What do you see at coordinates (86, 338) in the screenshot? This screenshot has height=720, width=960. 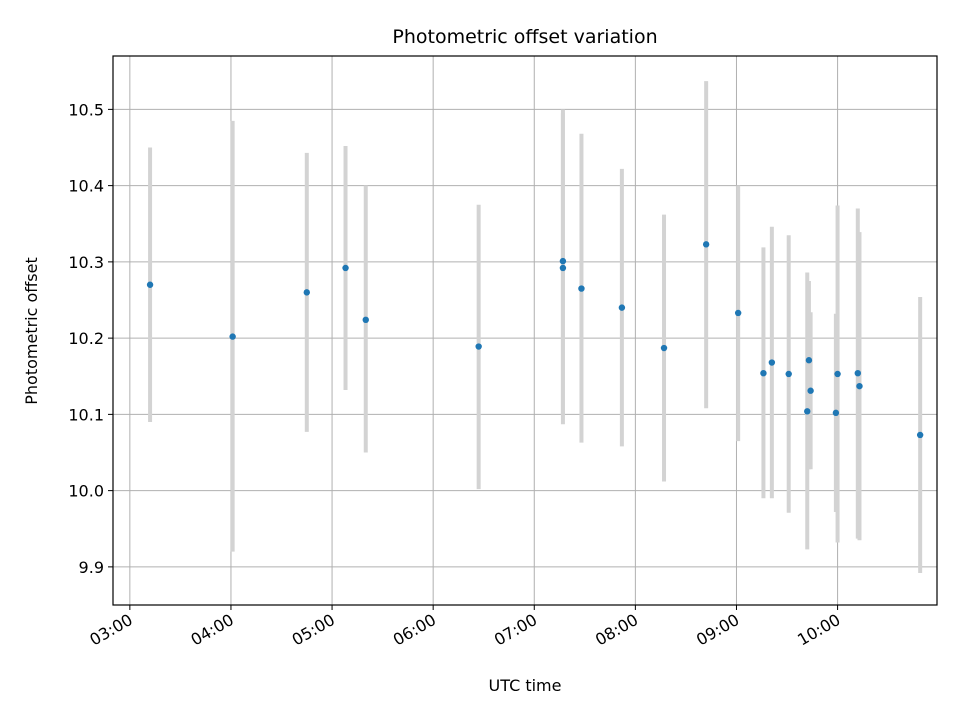 I see `y-tick-label: 10.2` at bounding box center [86, 338].